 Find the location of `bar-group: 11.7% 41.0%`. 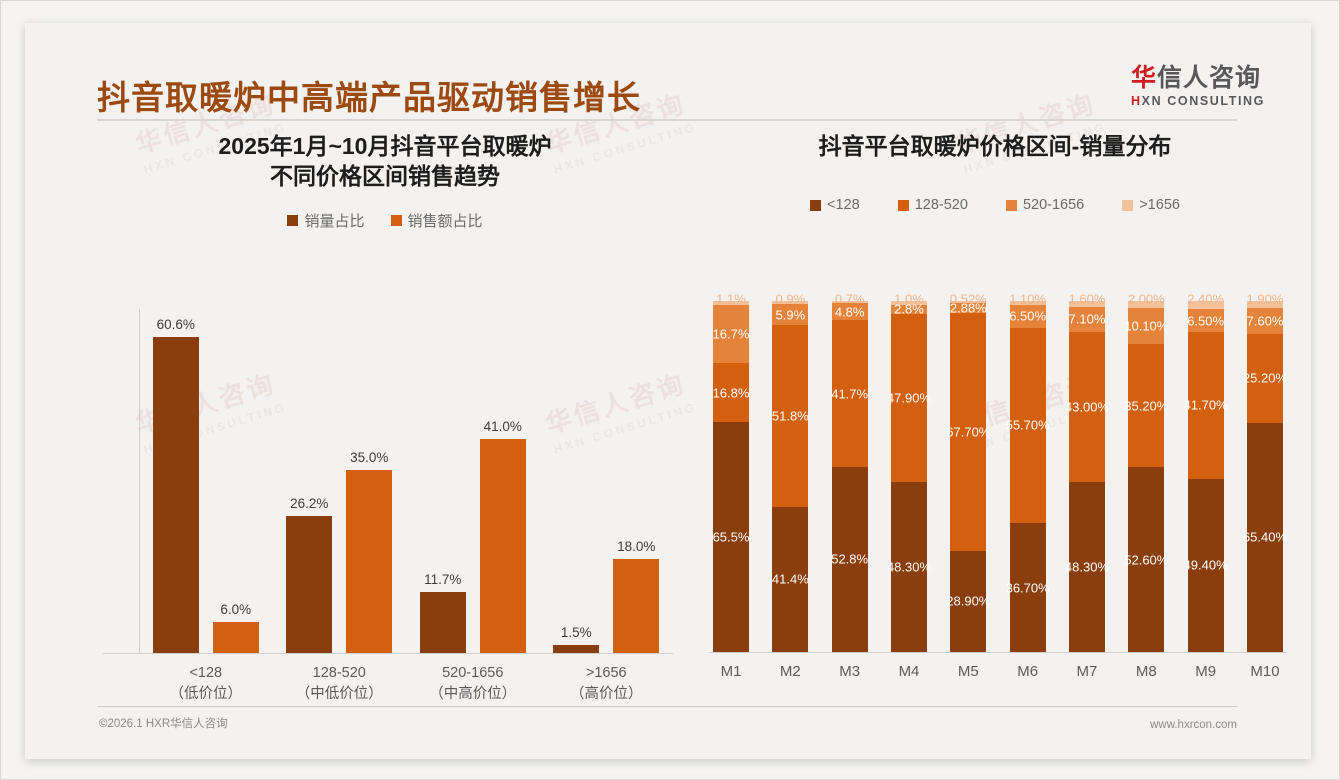

bar-group: 11.7% 41.0% is located at coordinates (472, 481).